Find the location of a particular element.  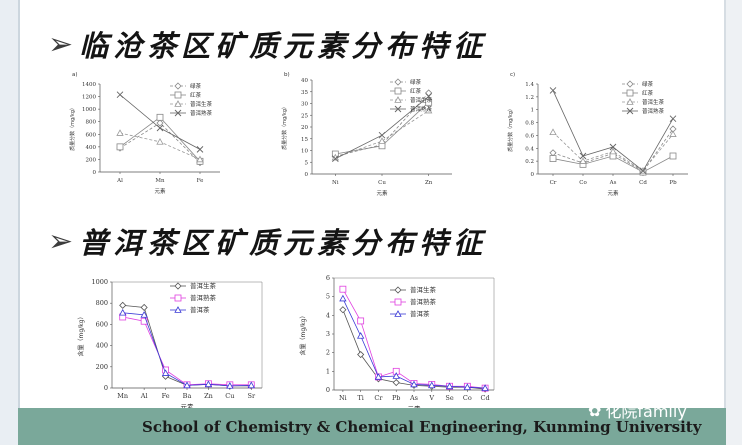

y-tick-label: 4 is located at coordinates (328, 315).